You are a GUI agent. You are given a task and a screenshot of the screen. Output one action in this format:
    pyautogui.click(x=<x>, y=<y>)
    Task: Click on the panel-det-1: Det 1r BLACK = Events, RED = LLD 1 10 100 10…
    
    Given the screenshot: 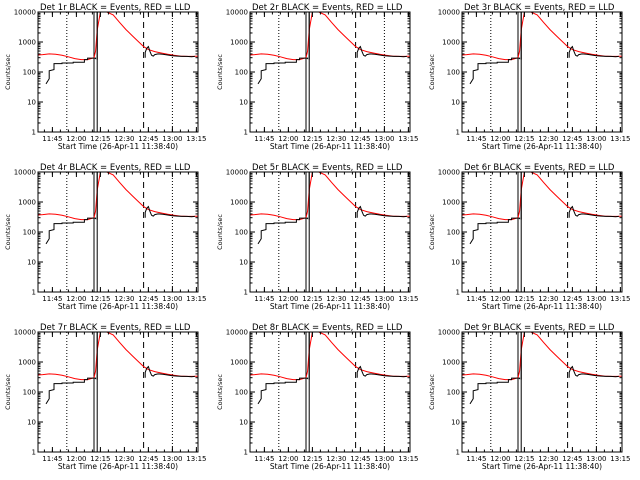 What is the action you would take?
    pyautogui.click(x=105, y=77)
    